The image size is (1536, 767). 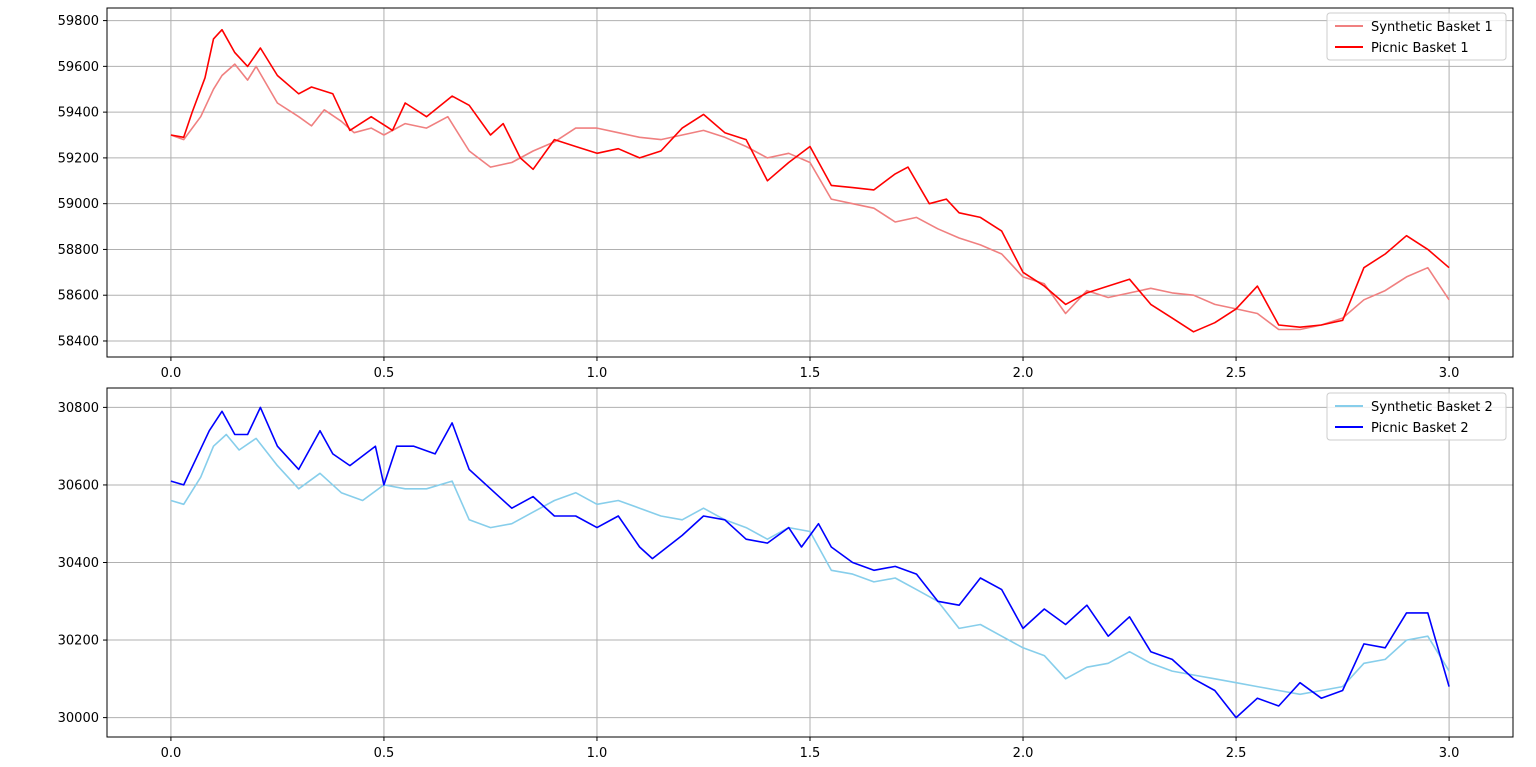 What do you see at coordinates (1420, 428) in the screenshot?
I see `legend-label: Picnic Basket 2` at bounding box center [1420, 428].